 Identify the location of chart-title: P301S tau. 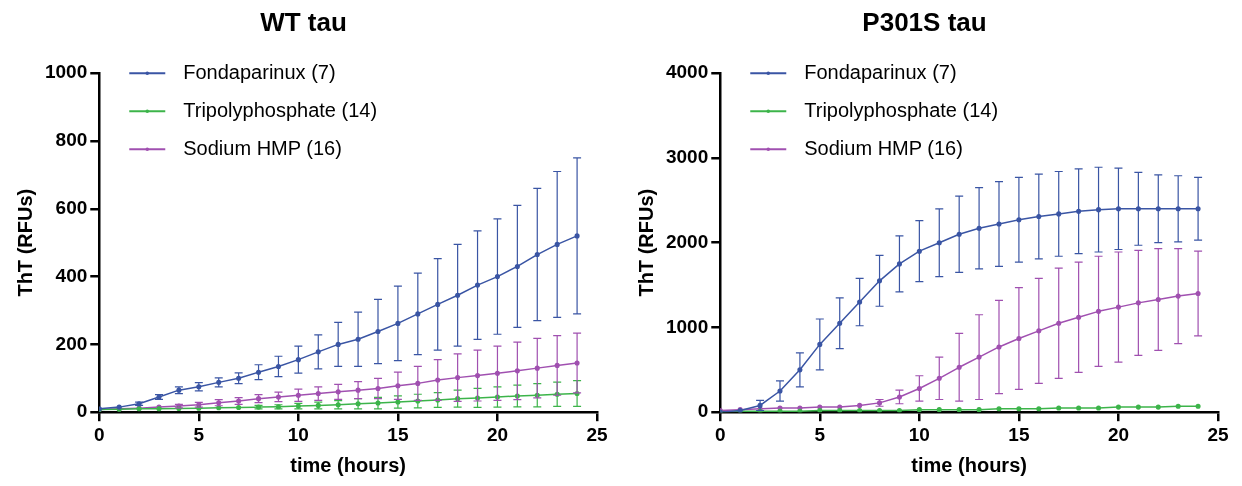
(924, 21).